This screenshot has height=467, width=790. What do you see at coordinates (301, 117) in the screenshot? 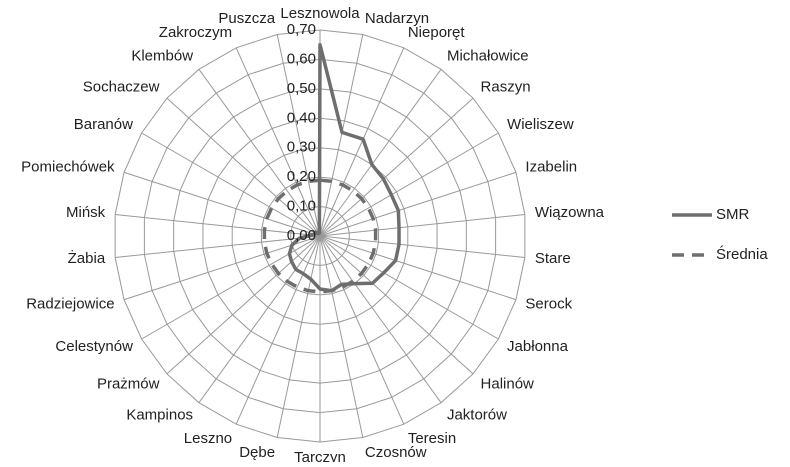
I see `y-tick-label: 0,40` at bounding box center [301, 117].